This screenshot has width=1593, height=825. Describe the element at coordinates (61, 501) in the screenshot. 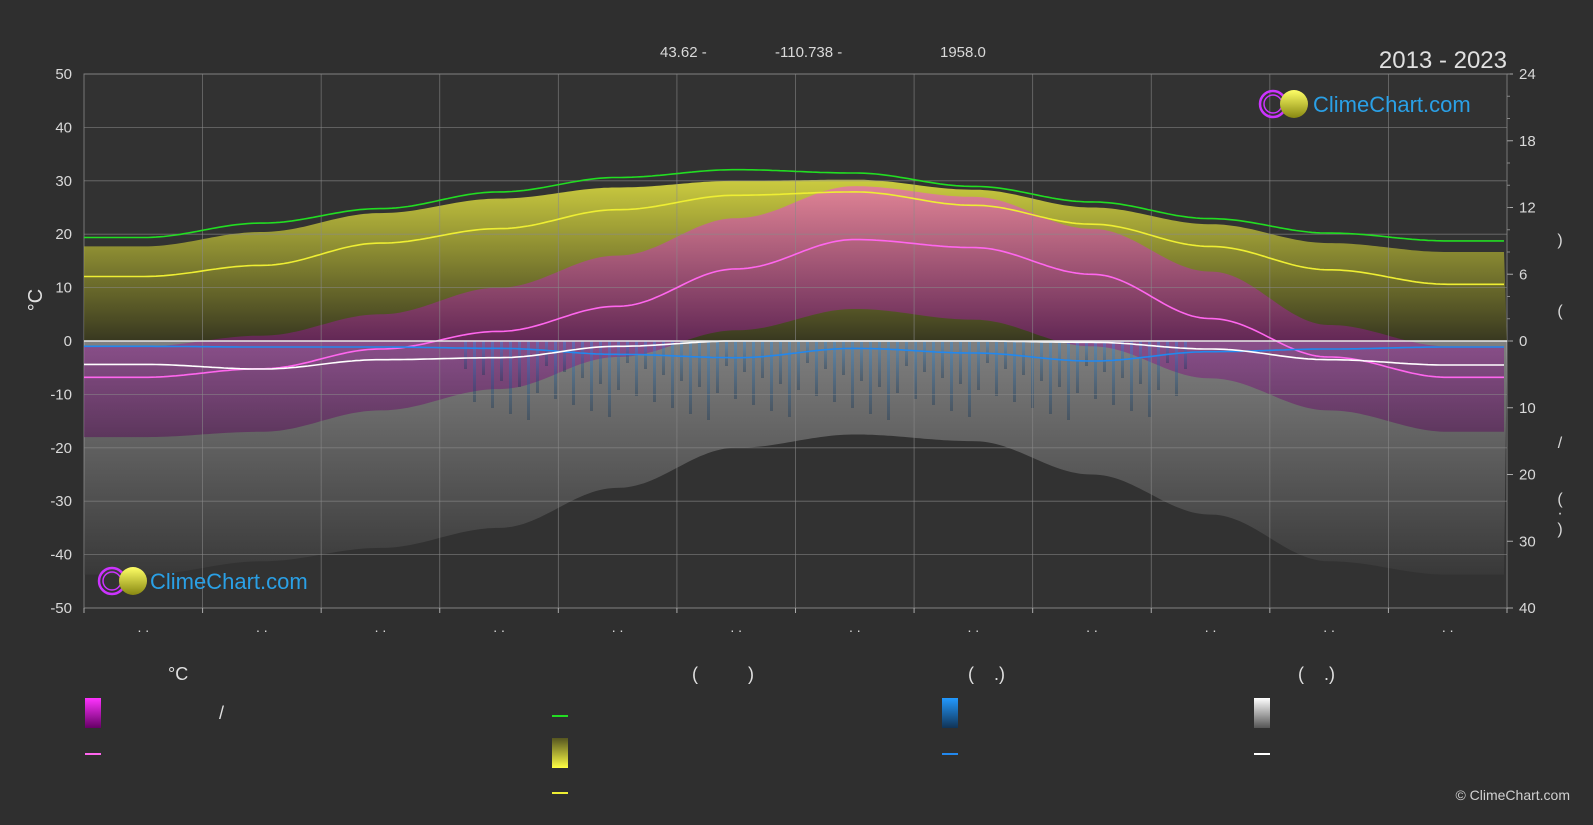

I see `y-left-tick-label: -30` at that location.